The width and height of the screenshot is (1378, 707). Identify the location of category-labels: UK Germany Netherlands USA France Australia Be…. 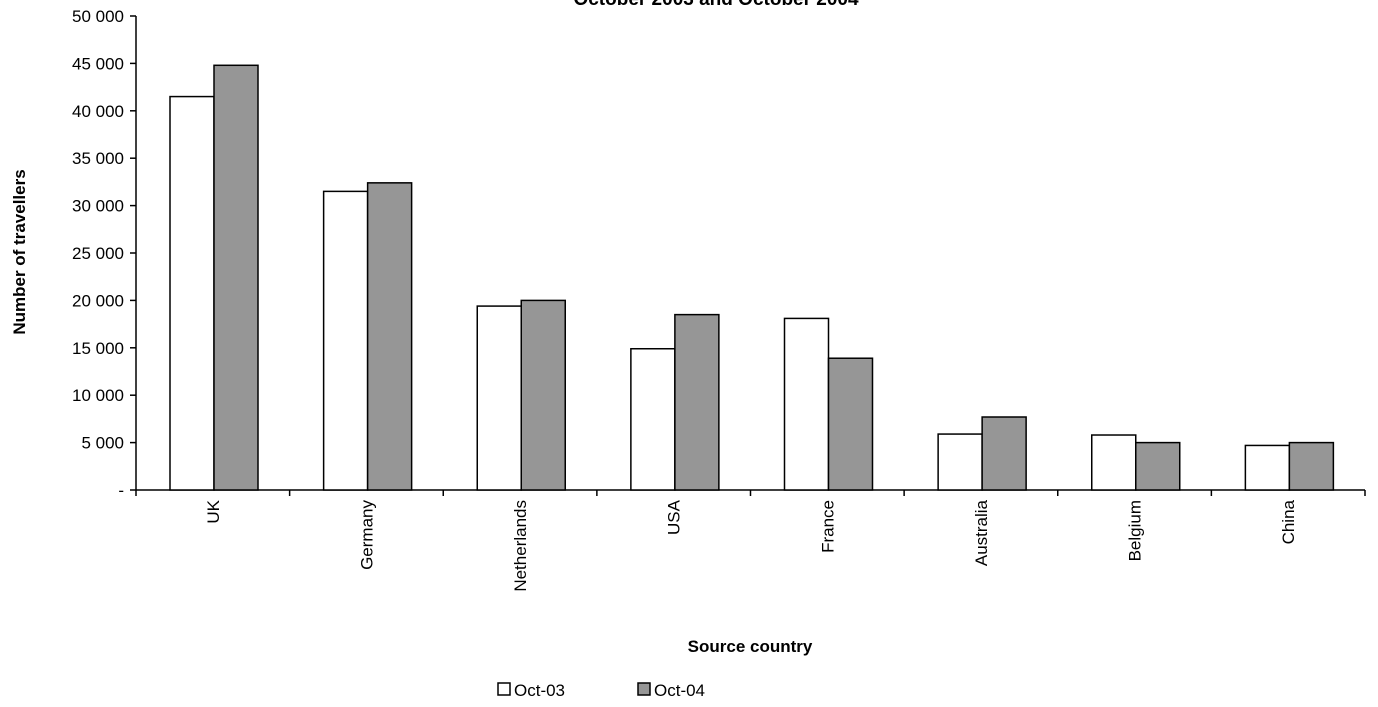
(751, 545).